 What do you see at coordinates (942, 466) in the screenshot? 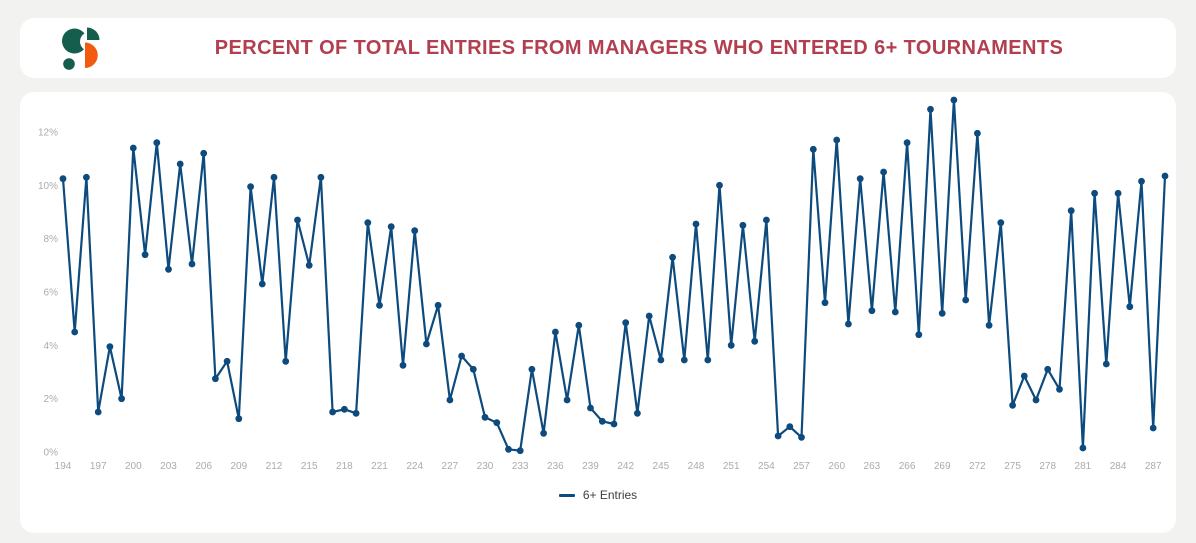
I see `svg-text: 269` at bounding box center [942, 466].